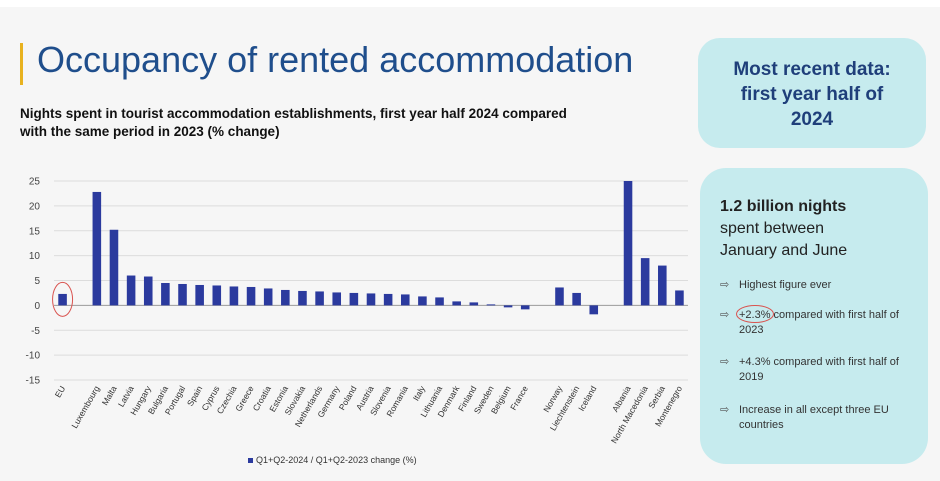  I want to click on legend-swatch, so click(250, 461).